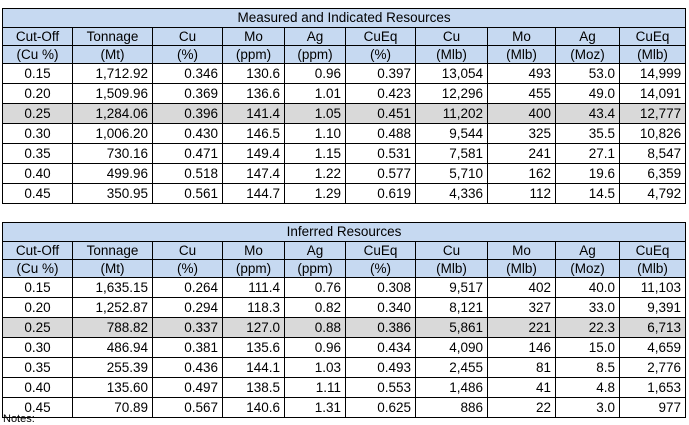 This screenshot has width=689, height=425. Describe the element at coordinates (652, 113) in the screenshot. I see `table-cell: 12,777` at that location.